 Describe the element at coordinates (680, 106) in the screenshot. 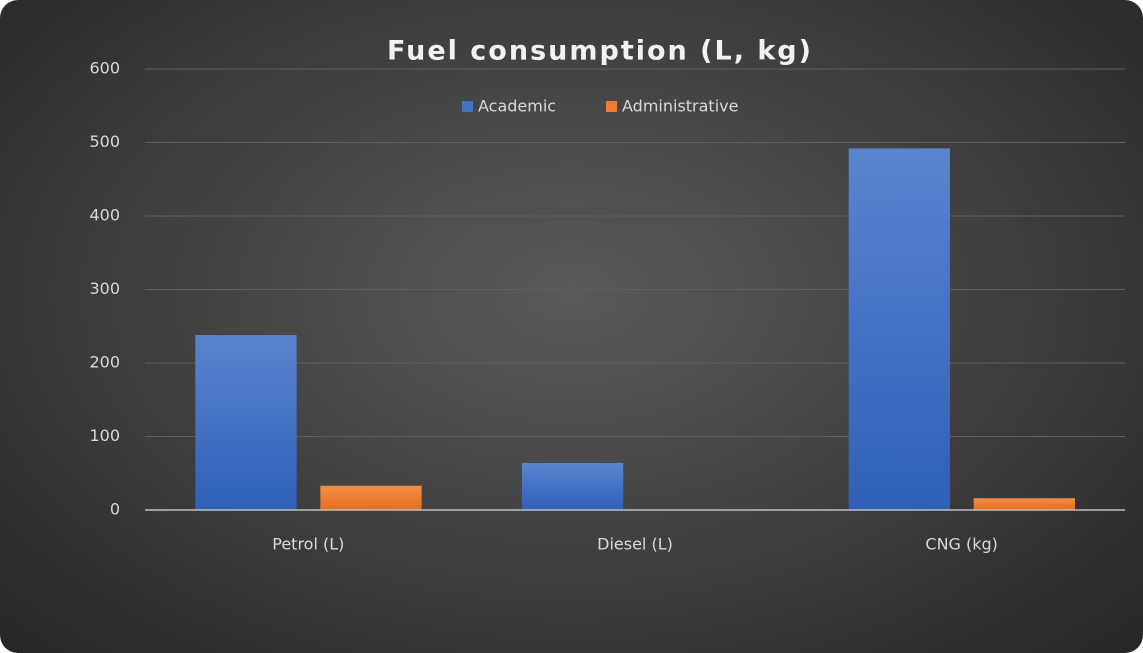

I see `legend-label: Administrative` at that location.